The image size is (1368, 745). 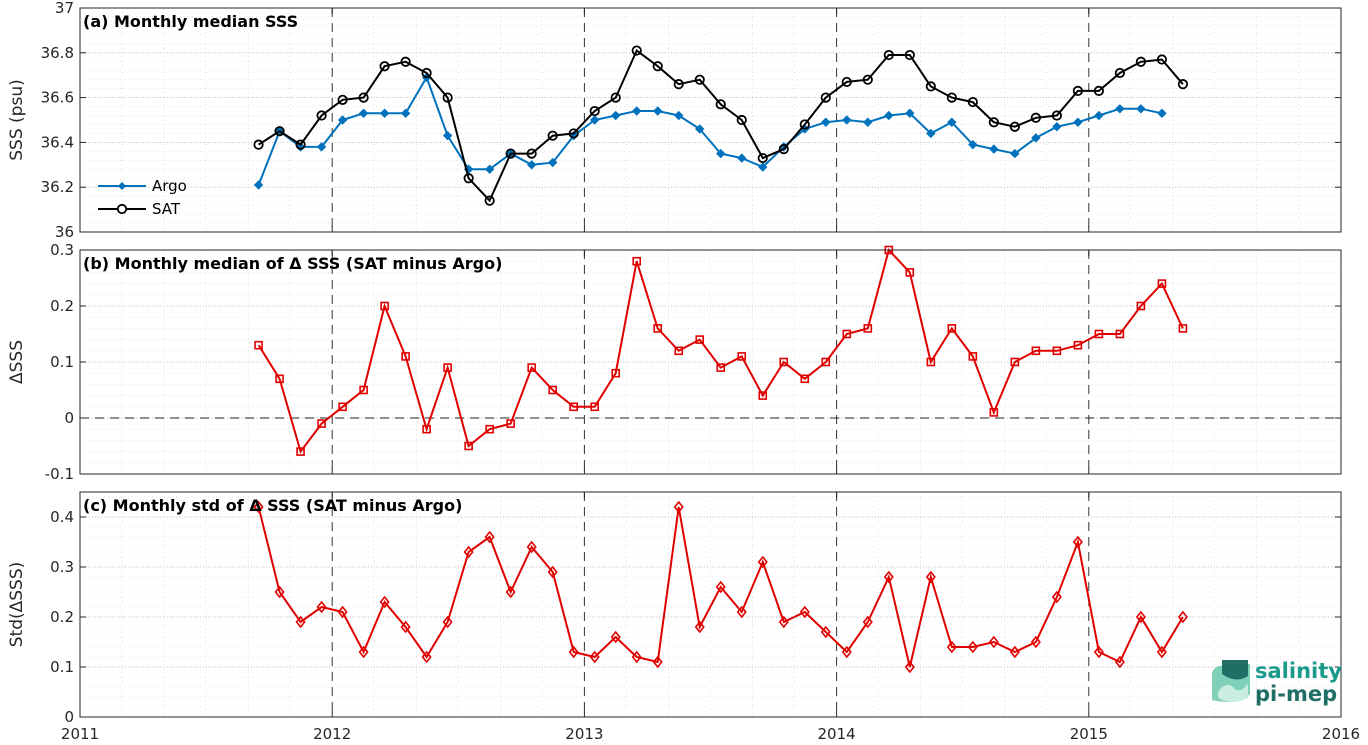 What do you see at coordinates (62, 517) in the screenshot?
I see `y-tick-label: 0.4` at bounding box center [62, 517].